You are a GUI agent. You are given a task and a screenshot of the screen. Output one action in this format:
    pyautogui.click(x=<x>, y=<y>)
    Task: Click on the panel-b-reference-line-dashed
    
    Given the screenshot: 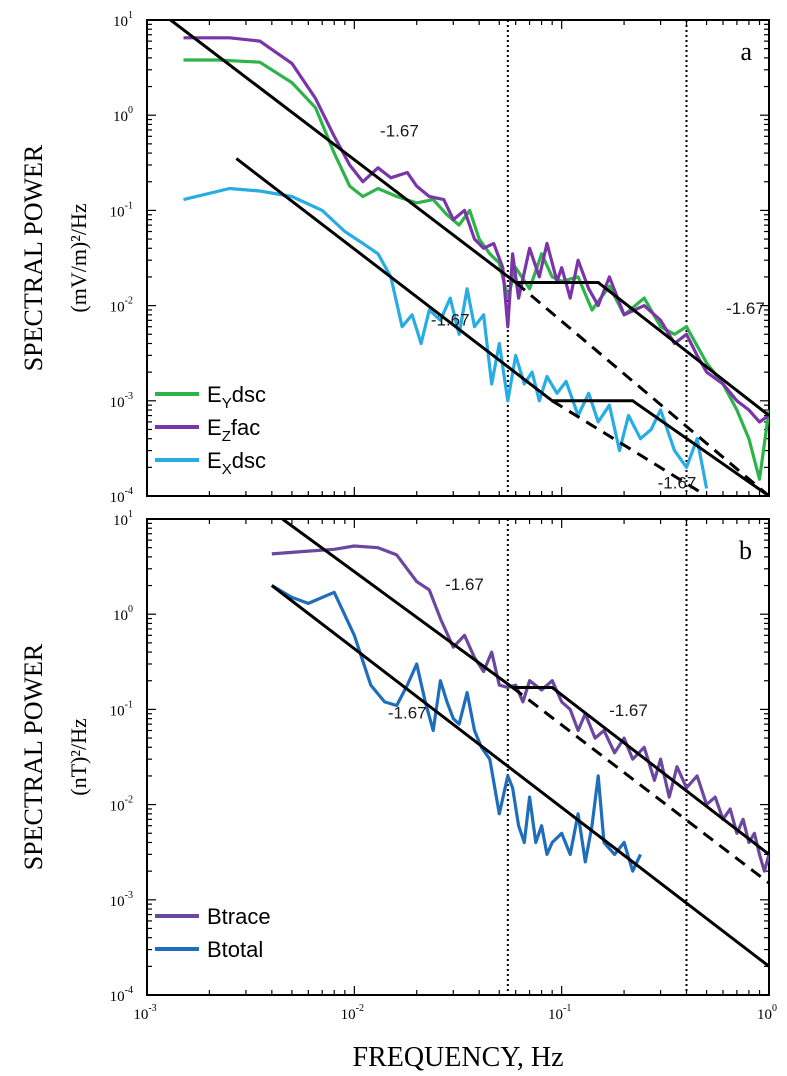 What is the action you would take?
    pyautogui.click(x=640, y=785)
    